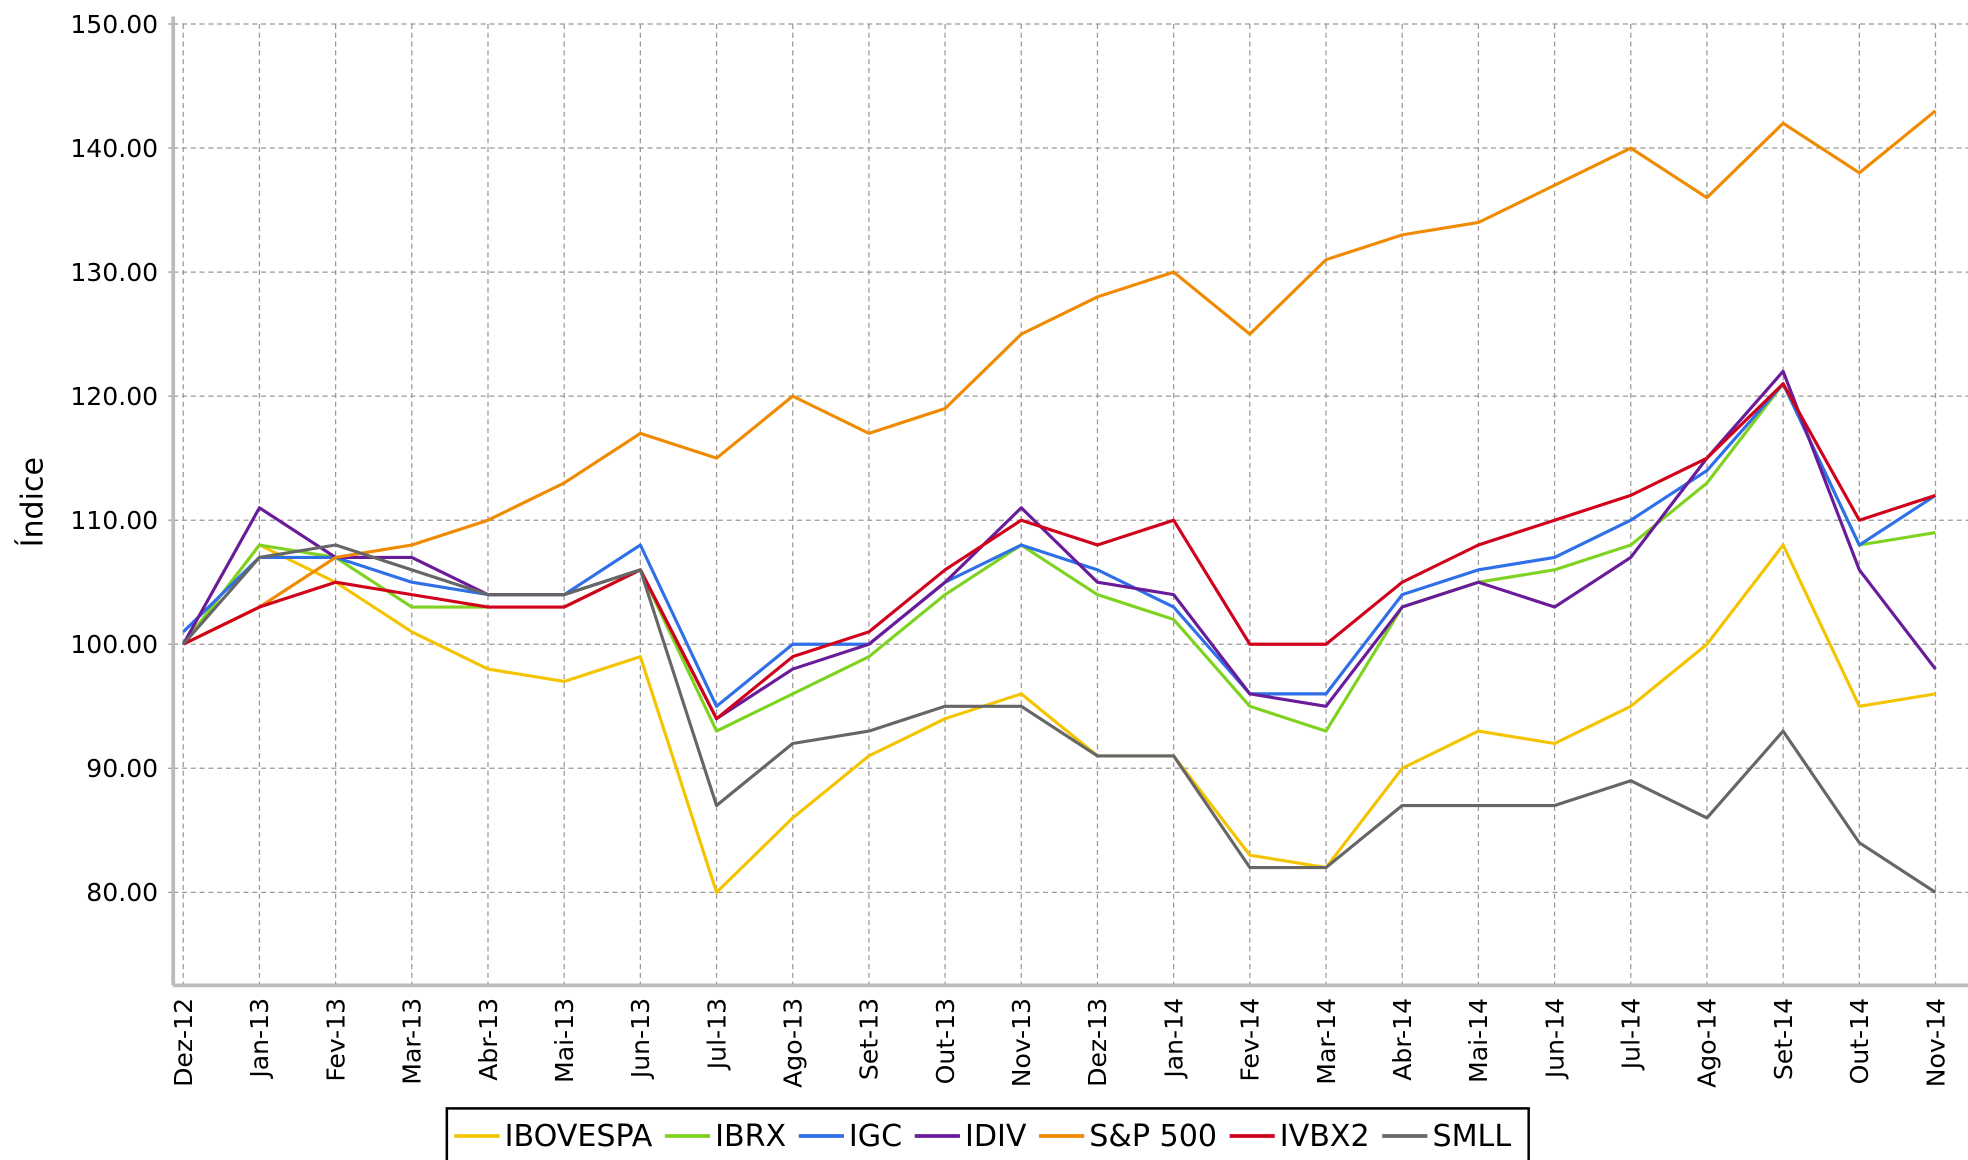 The image size is (1968, 1160). I want to click on legend-box, so click(987, 1133).